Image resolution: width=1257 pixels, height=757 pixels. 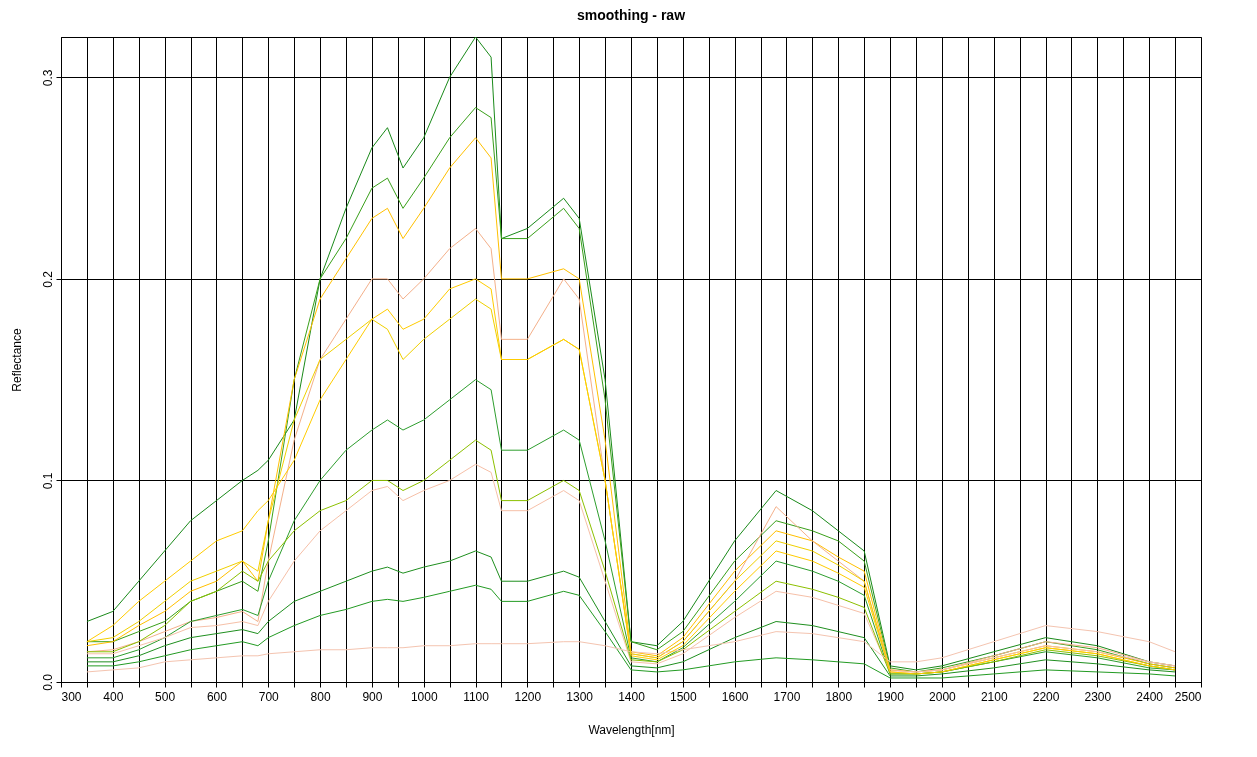 I want to click on y-tick-label: 0.1, so click(x=47, y=481).